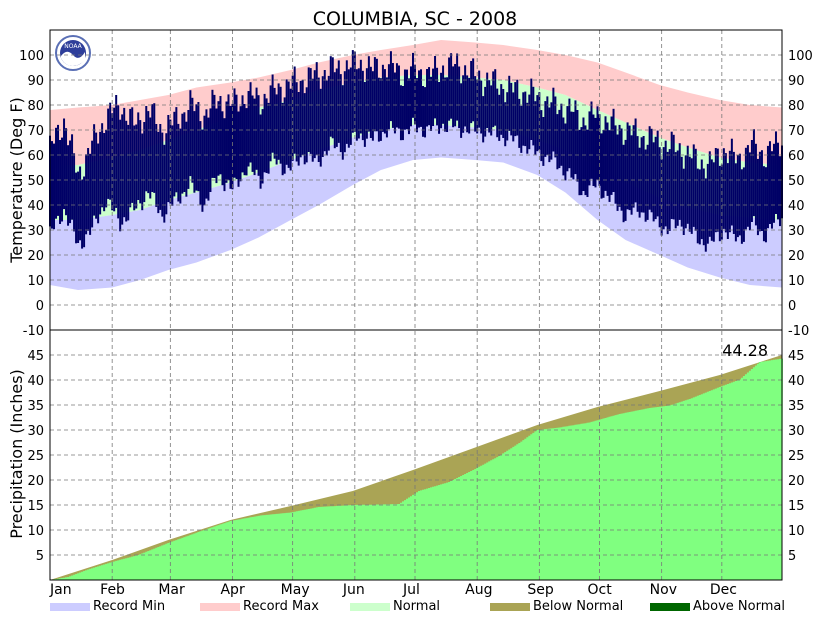 This screenshot has height=620, width=832. I want to click on precip-total-label: 44.28, so click(745, 350).